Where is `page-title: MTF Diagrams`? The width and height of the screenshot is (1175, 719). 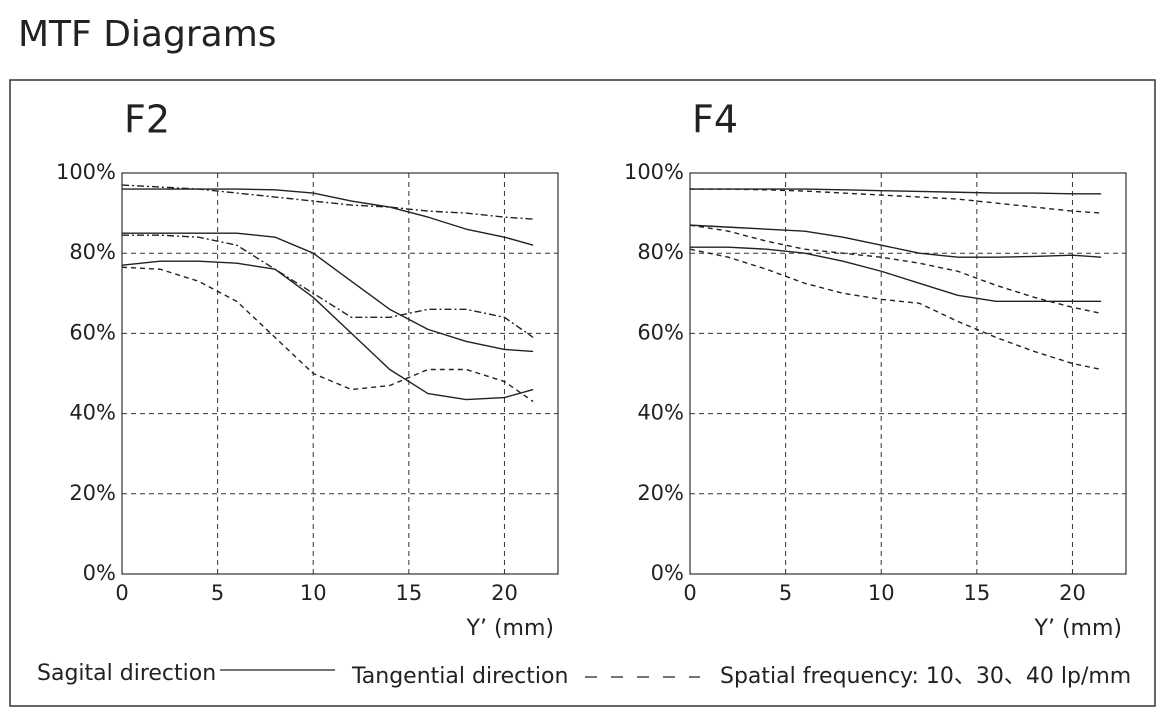 page-title: MTF Diagrams is located at coordinates (147, 34).